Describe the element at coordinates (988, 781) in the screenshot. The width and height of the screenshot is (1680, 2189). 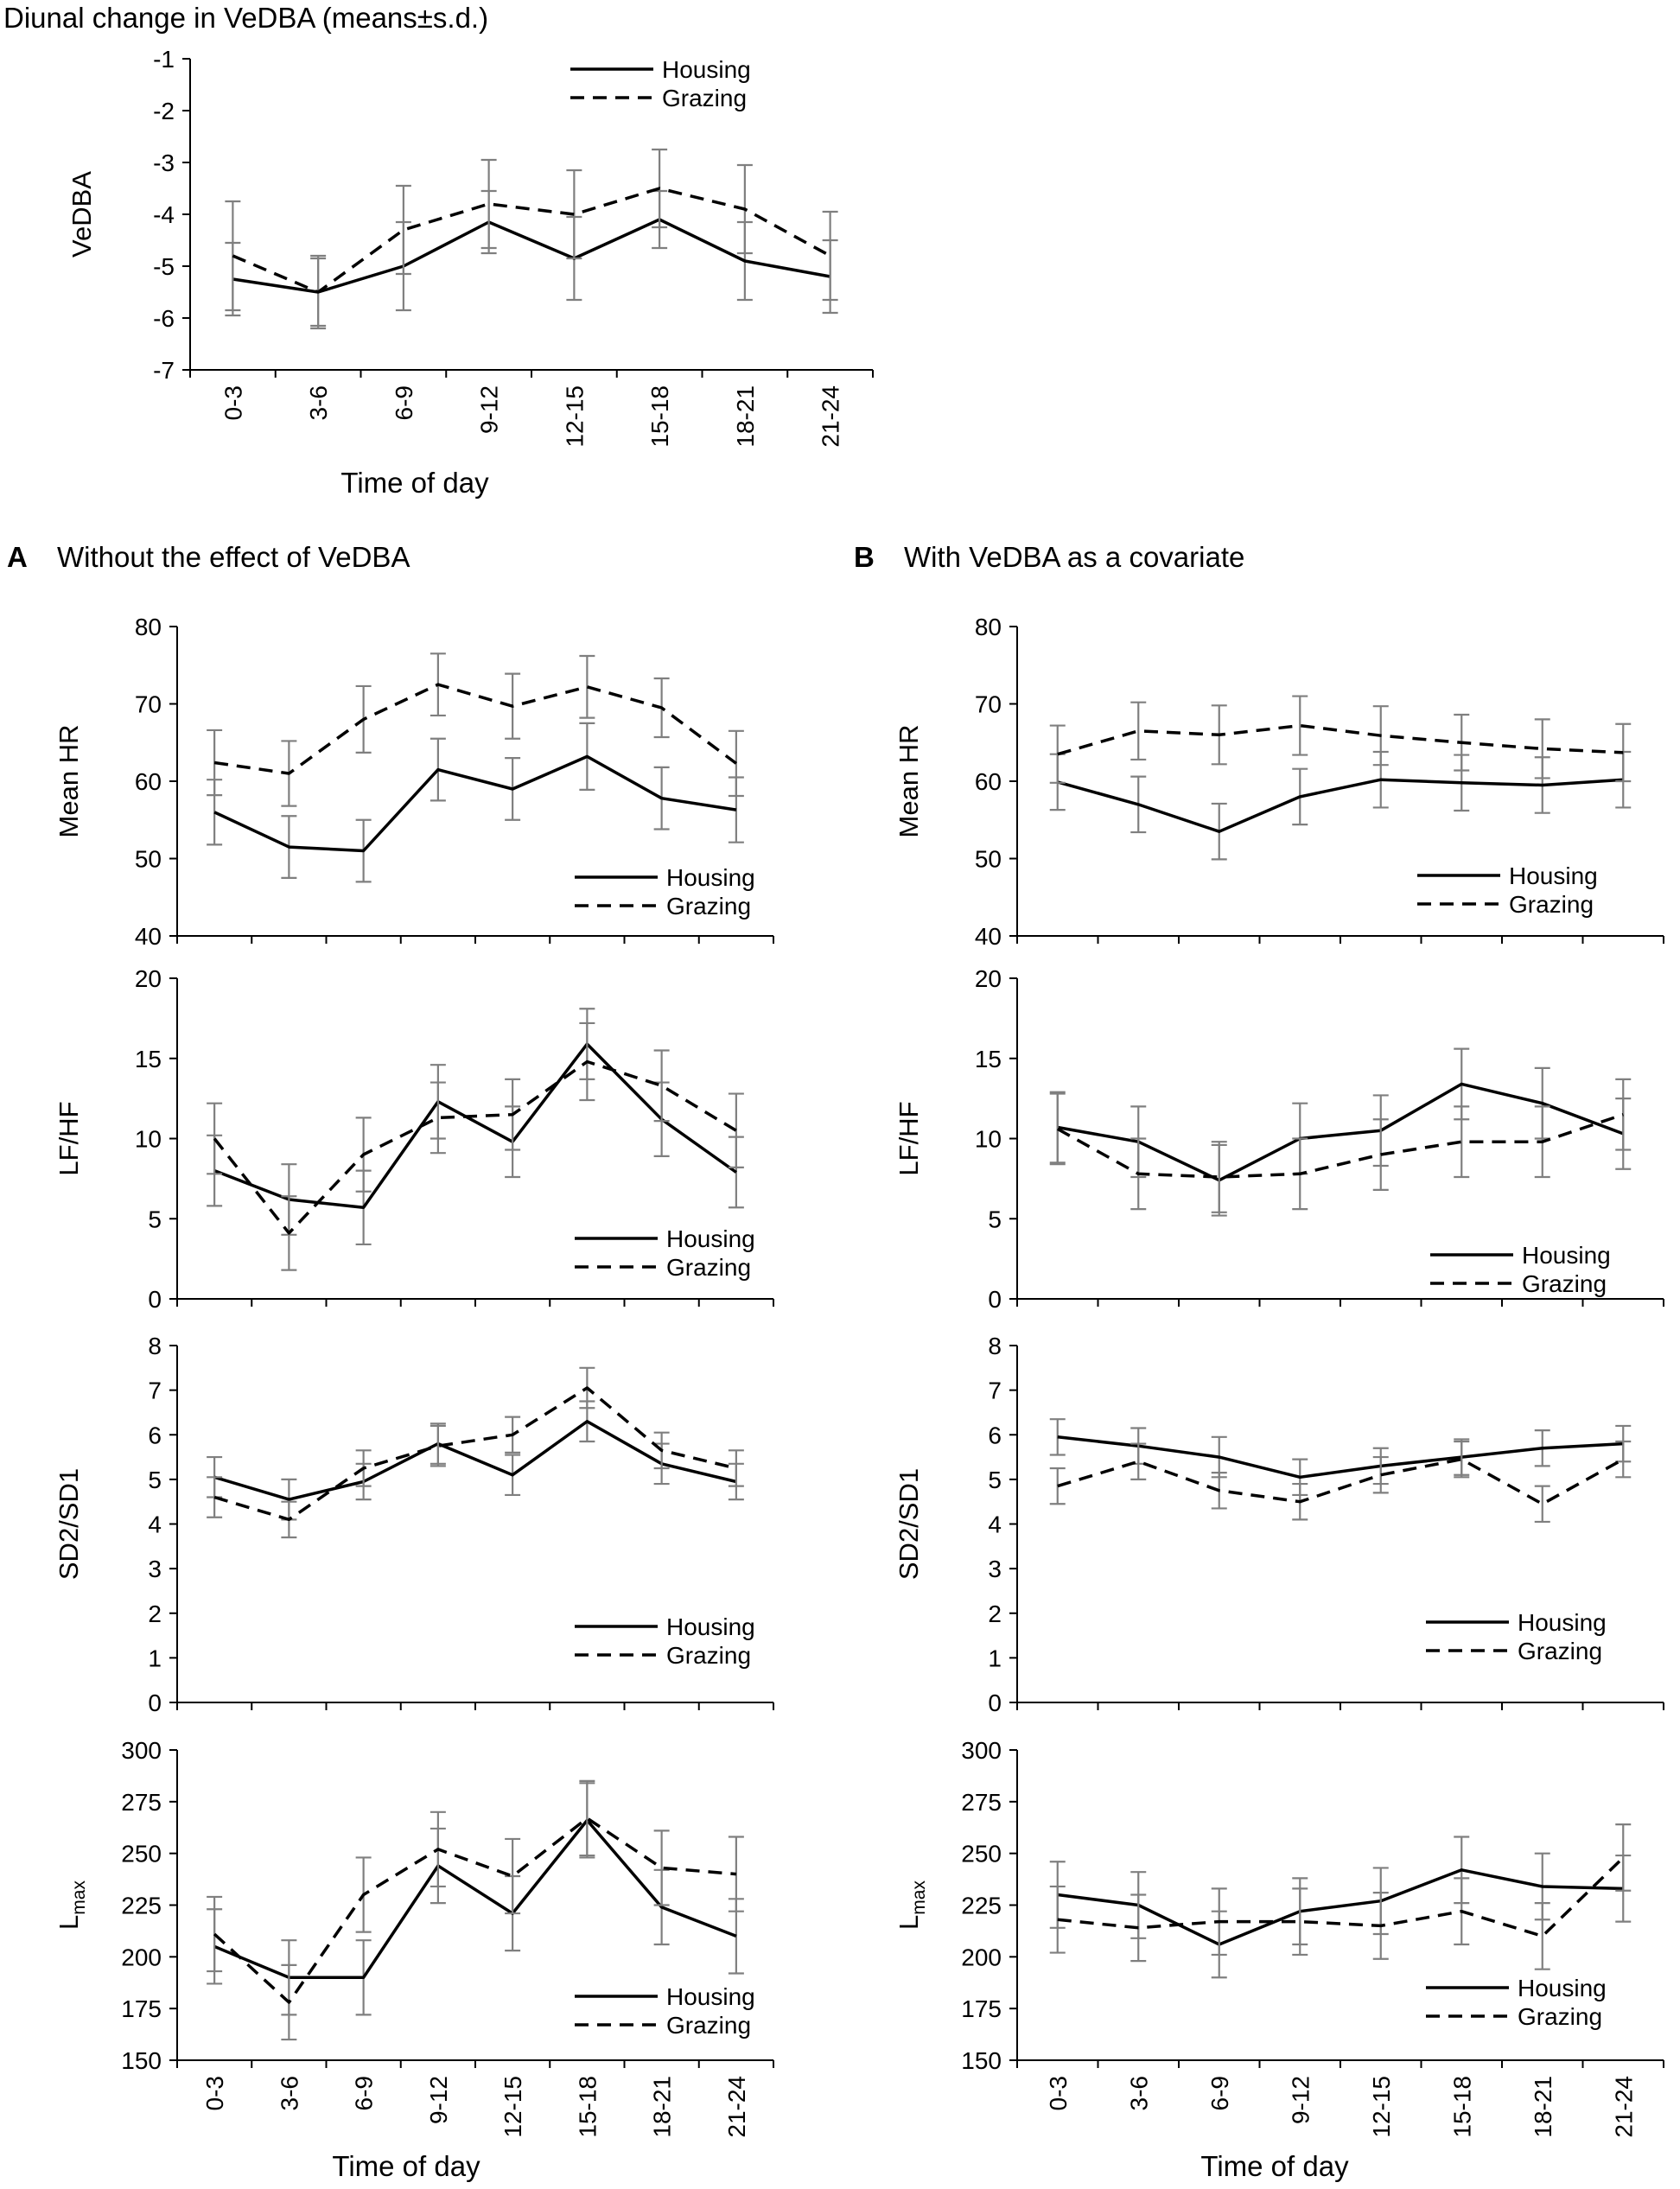
I see `y-tick-label: 60` at that location.